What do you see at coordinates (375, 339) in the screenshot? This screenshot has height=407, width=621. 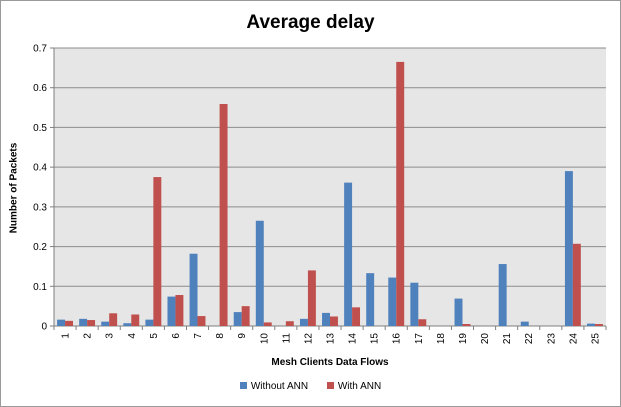 I see `x-tick-label: 15` at bounding box center [375, 339].